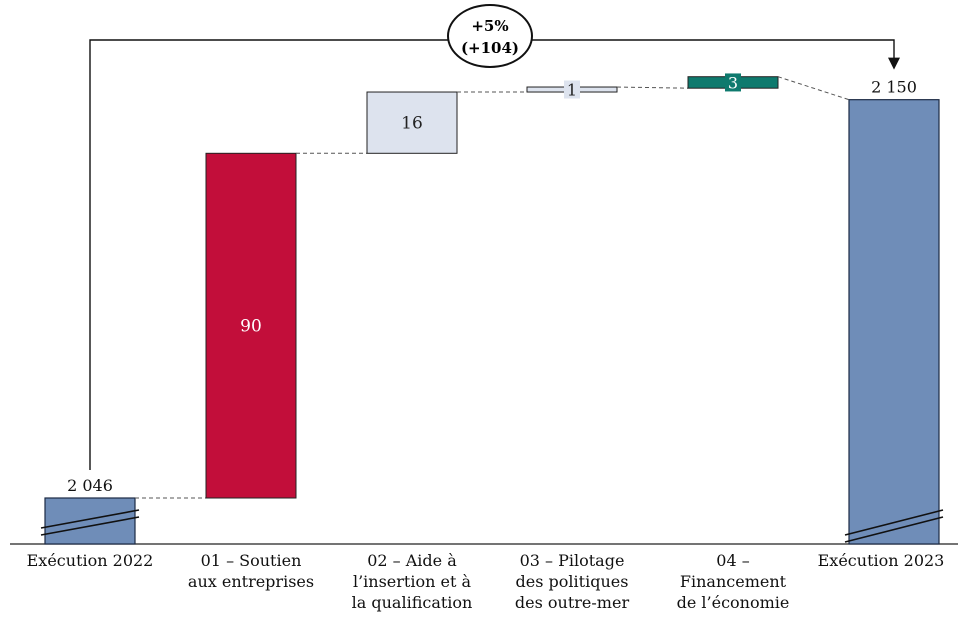  Describe the element at coordinates (251, 571) in the screenshot. I see `category-label-2: 01 – Soutien aux entreprises` at that location.